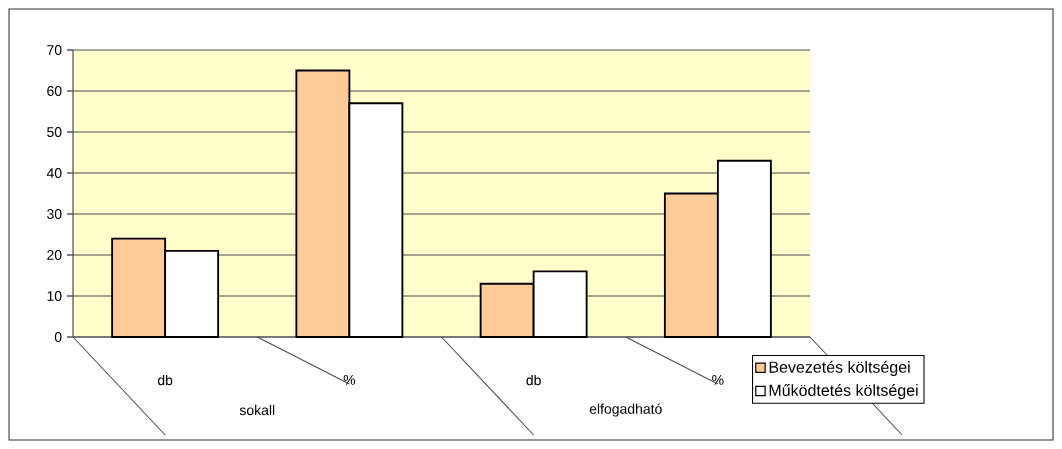 This screenshot has height=449, width=1062. What do you see at coordinates (58, 337) in the screenshot?
I see `y-tick-label: 0` at bounding box center [58, 337].